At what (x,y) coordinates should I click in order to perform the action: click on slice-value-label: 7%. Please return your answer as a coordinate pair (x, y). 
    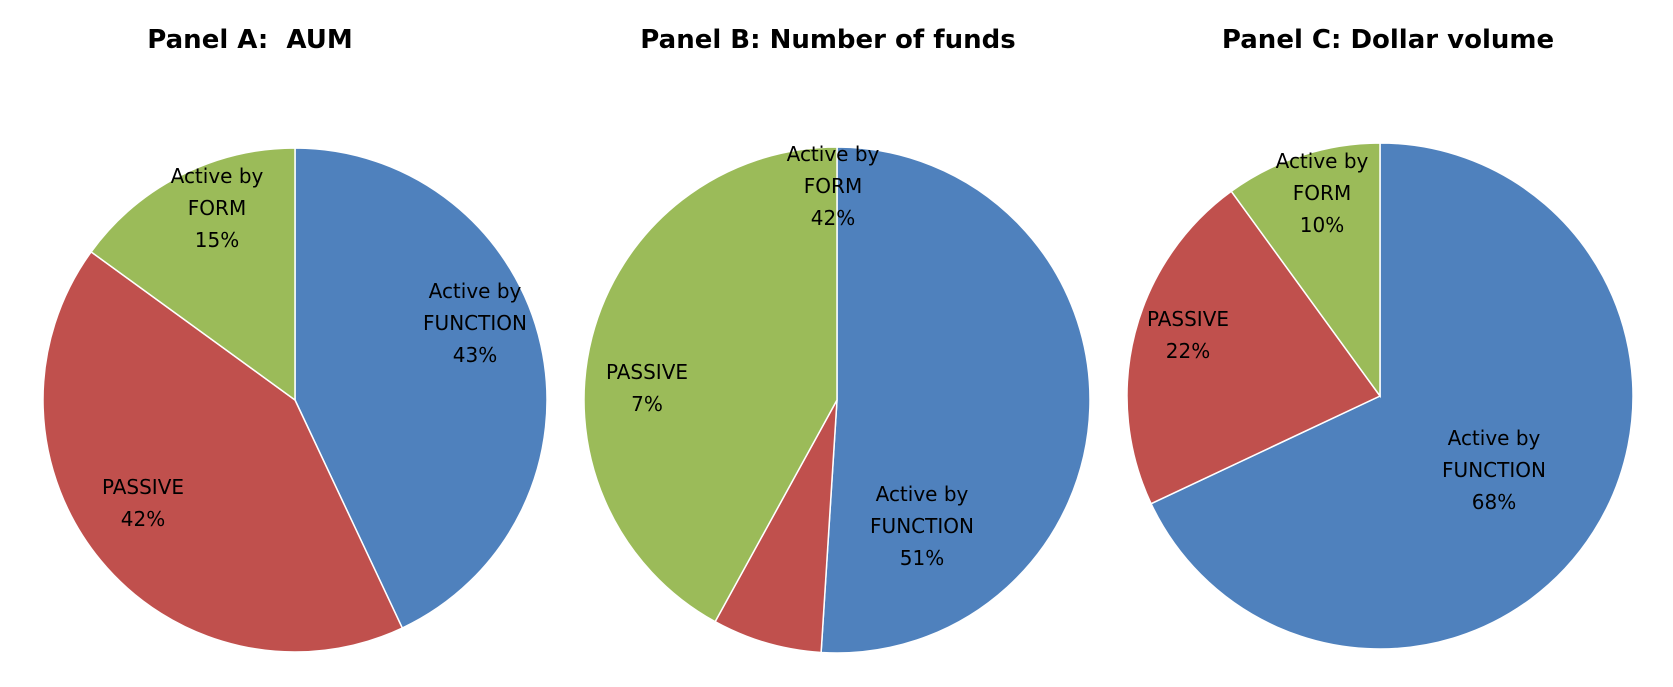
    Looking at the image, I should click on (647, 404).